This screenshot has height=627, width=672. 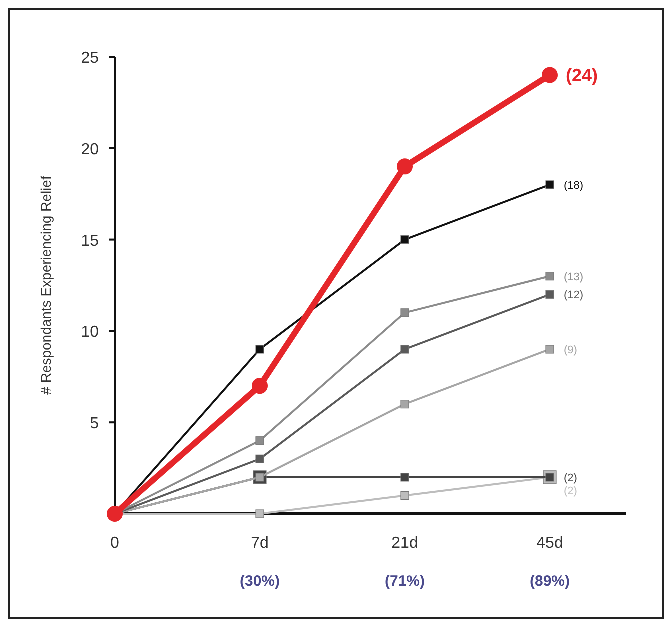 I want to click on x-tick-label: 21d, so click(x=405, y=543).